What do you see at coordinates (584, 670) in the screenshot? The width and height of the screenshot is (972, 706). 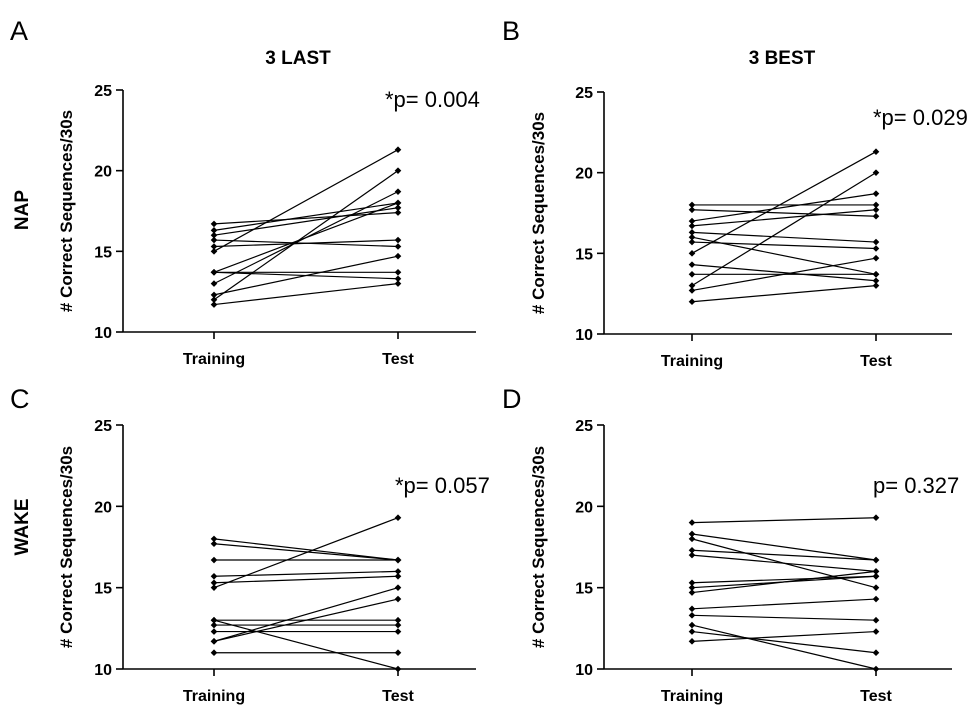 I see `y-tick-label: 10` at bounding box center [584, 670].